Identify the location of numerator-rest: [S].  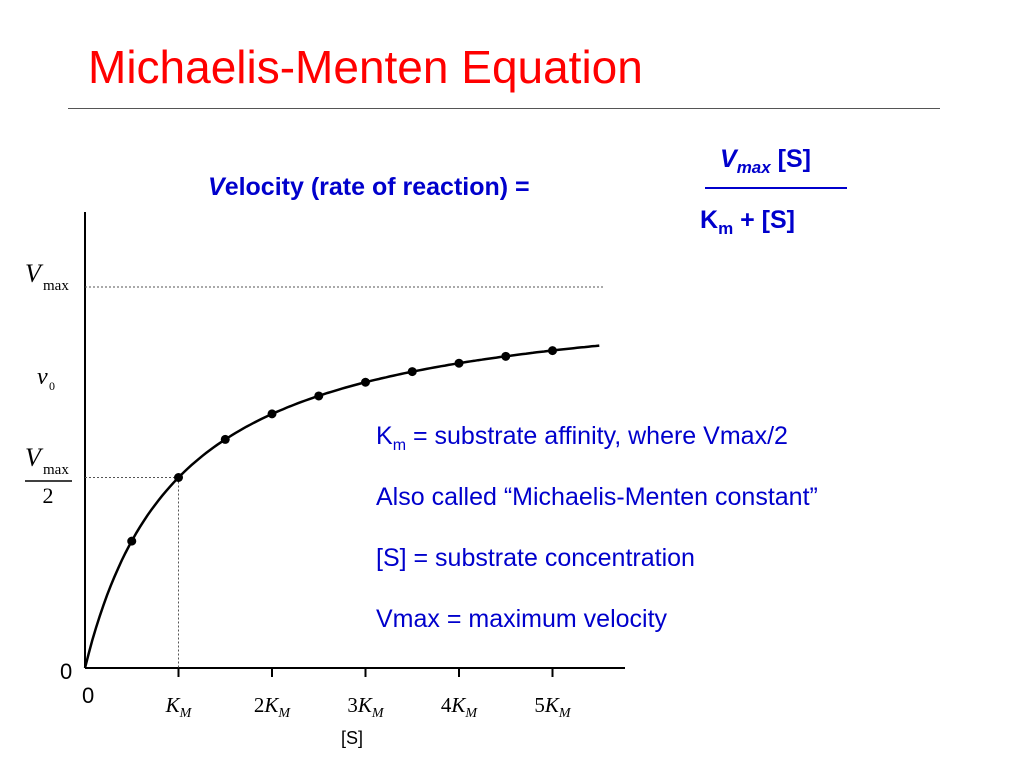
(790, 159).